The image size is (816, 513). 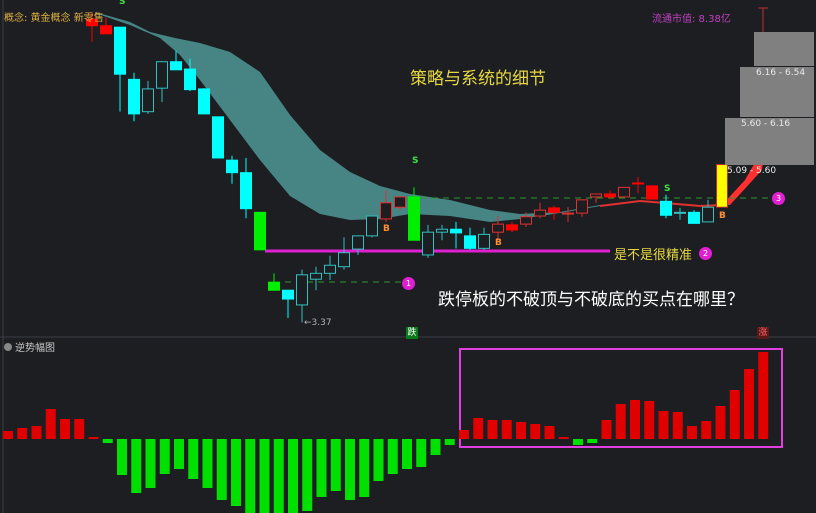 What do you see at coordinates (8, 347) in the screenshot?
I see `collapse-icon` at bounding box center [8, 347].